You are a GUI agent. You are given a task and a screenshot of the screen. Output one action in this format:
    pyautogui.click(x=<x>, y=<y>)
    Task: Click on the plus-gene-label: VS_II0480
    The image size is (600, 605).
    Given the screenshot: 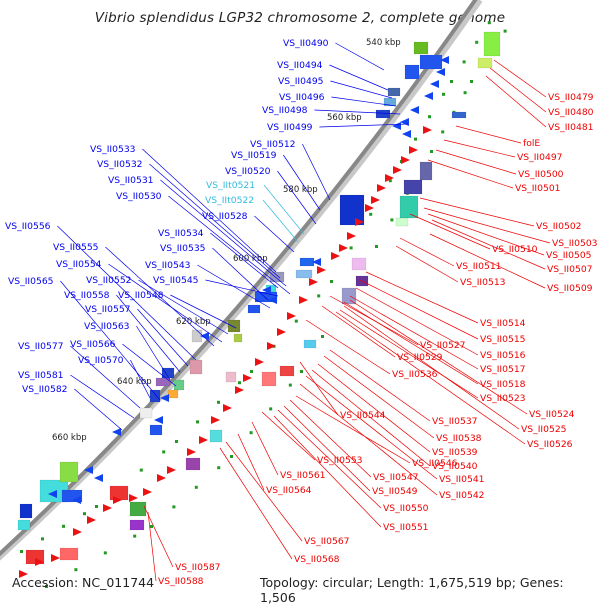 What is the action you would take?
    pyautogui.click(x=571, y=112)
    